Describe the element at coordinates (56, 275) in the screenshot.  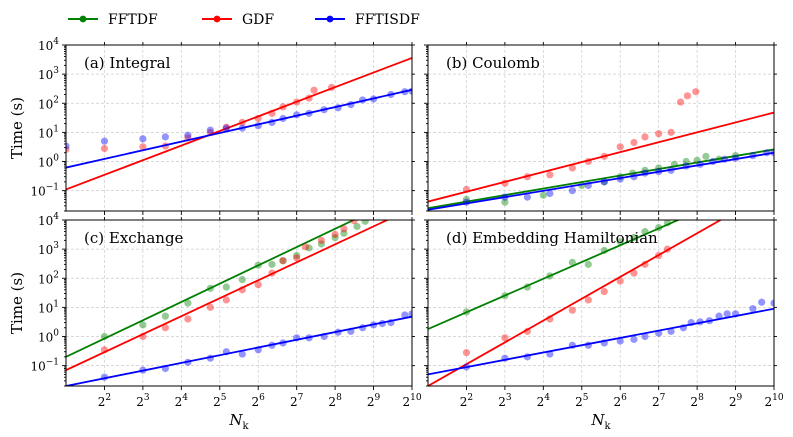
I see `y-tick-label-2-exp: 2` at that location.